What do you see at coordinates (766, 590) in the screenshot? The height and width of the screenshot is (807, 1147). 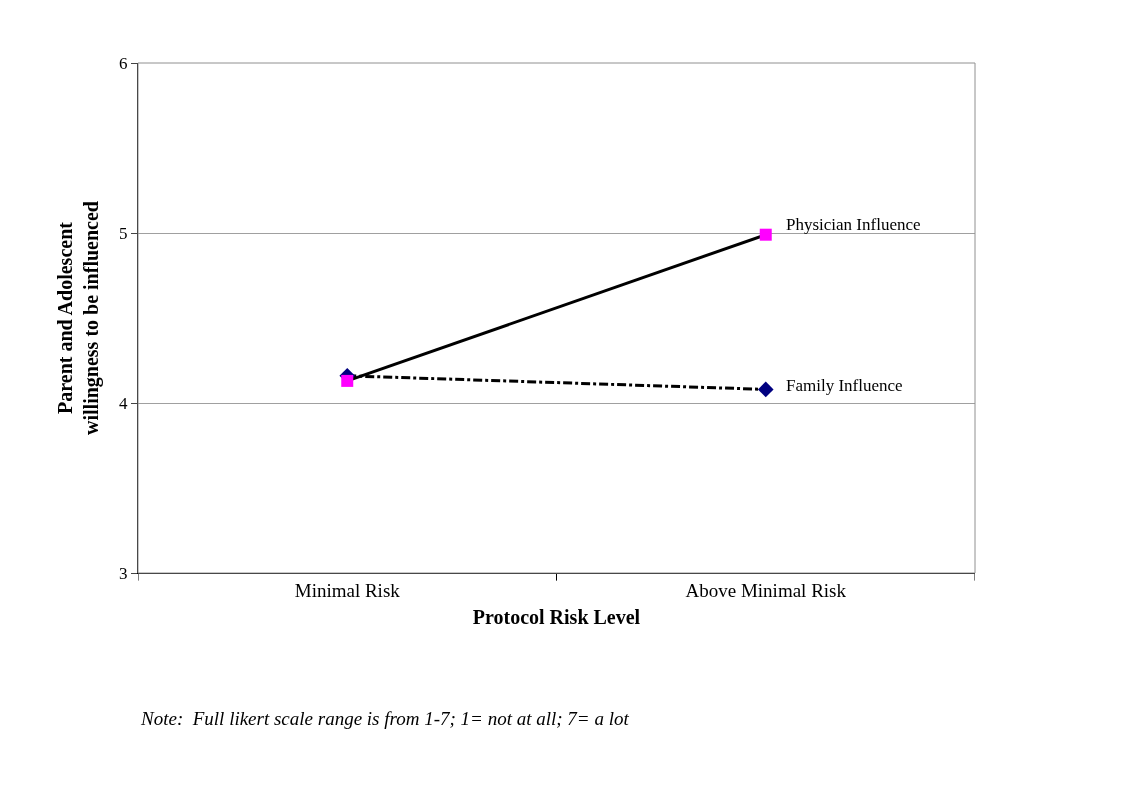 I see `x-tick-label: Above Minimal Risk` at bounding box center [766, 590].